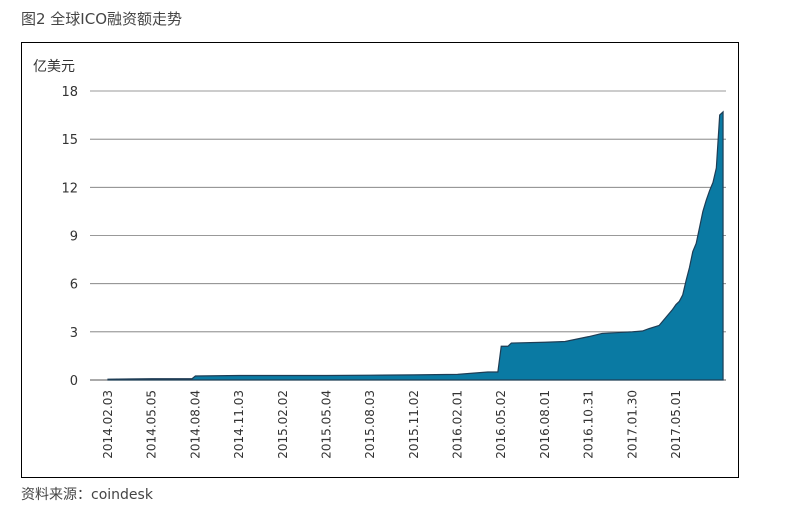 The width and height of the screenshot is (792, 508). Describe the element at coordinates (69, 92) in the screenshot. I see `y-tick-label: 18` at that location.